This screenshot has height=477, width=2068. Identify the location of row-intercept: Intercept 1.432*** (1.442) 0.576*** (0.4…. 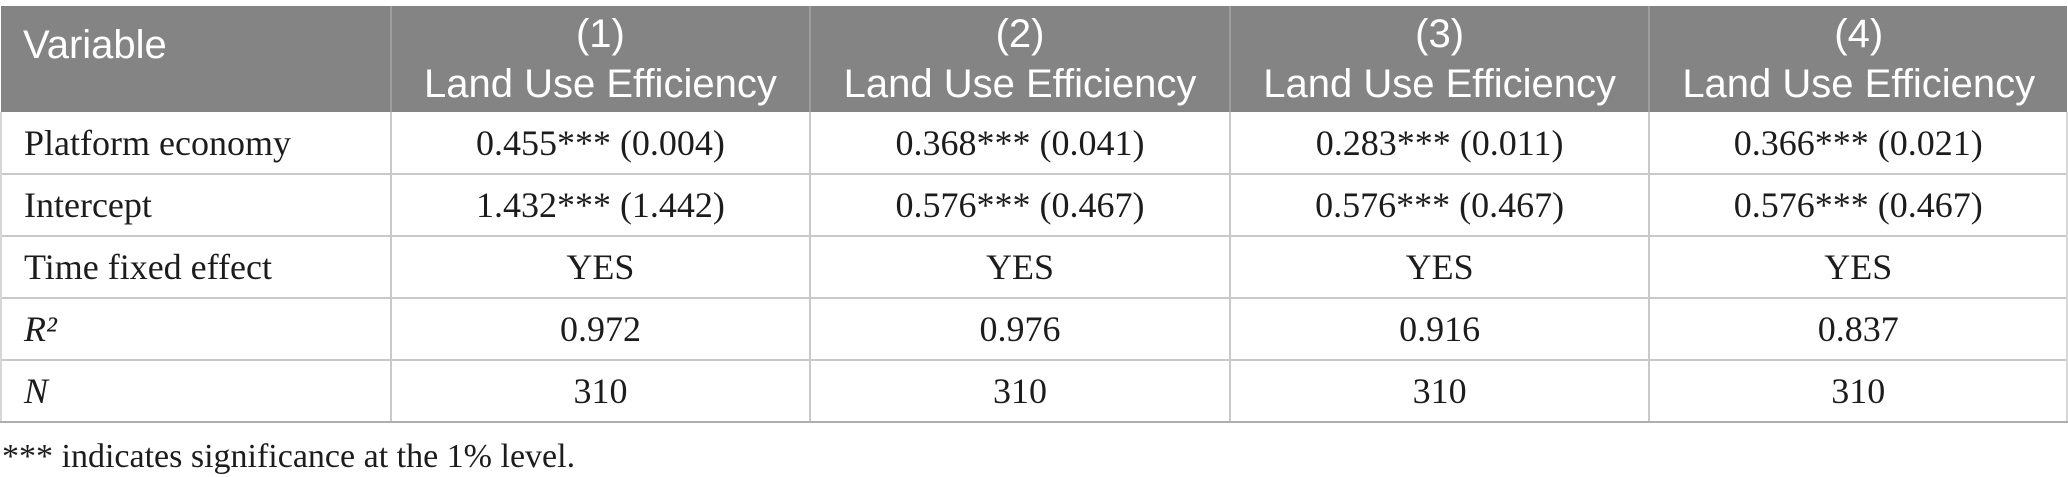
(1034, 204).